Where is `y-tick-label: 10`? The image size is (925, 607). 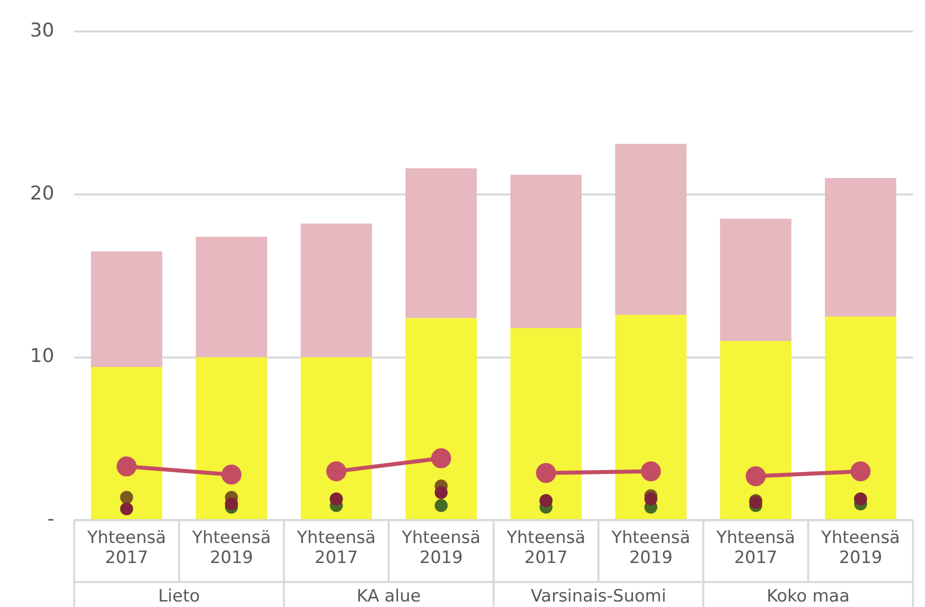
y-tick-label: 10 is located at coordinates (42, 356).